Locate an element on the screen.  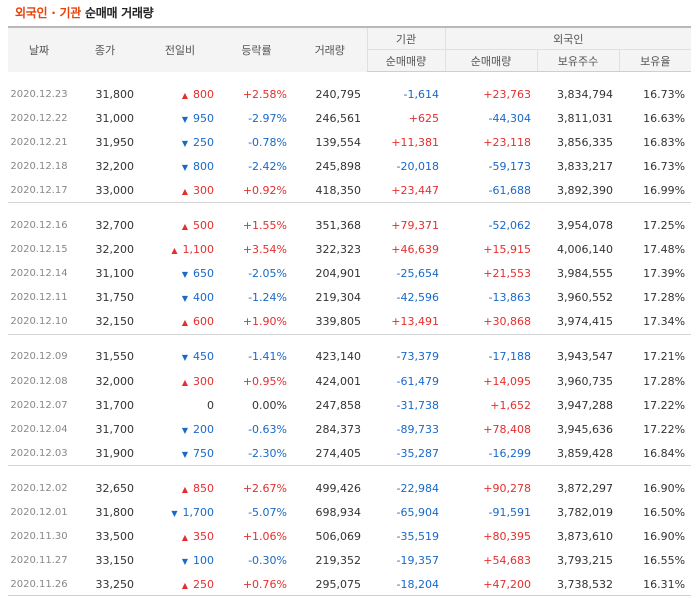
group-separator is located at coordinates (350, 339).